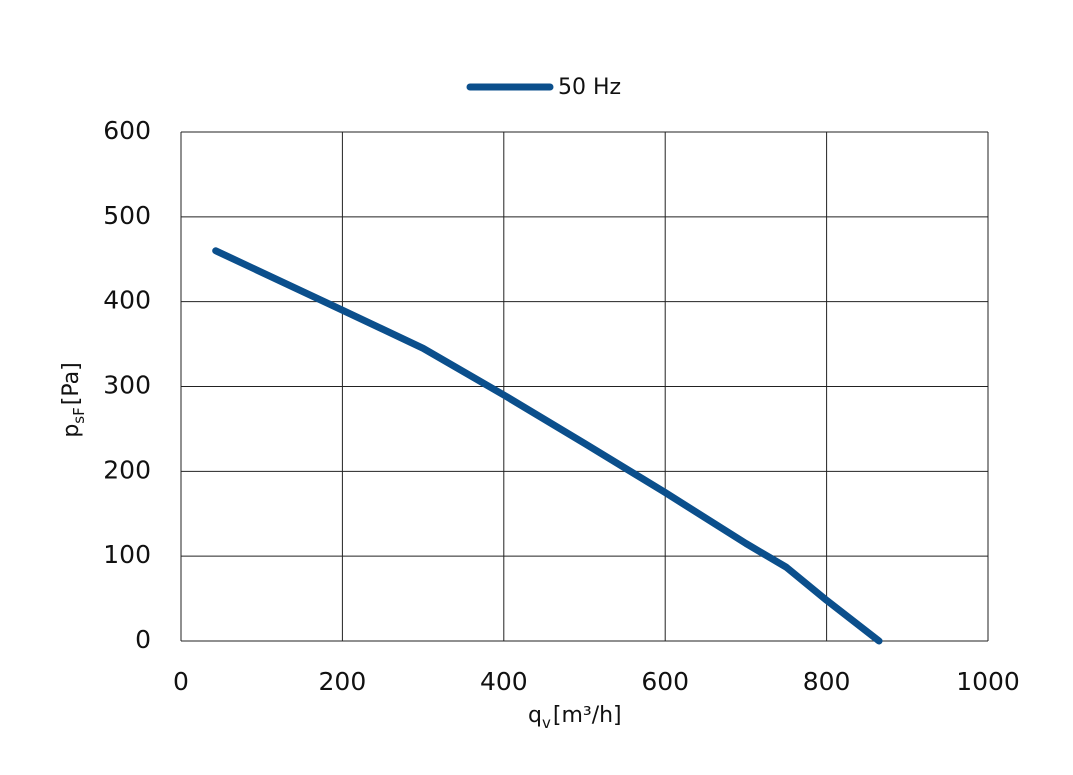 The width and height of the screenshot is (1073, 775). Describe the element at coordinates (535, 715) in the screenshot. I see `x-label-main: q` at that location.